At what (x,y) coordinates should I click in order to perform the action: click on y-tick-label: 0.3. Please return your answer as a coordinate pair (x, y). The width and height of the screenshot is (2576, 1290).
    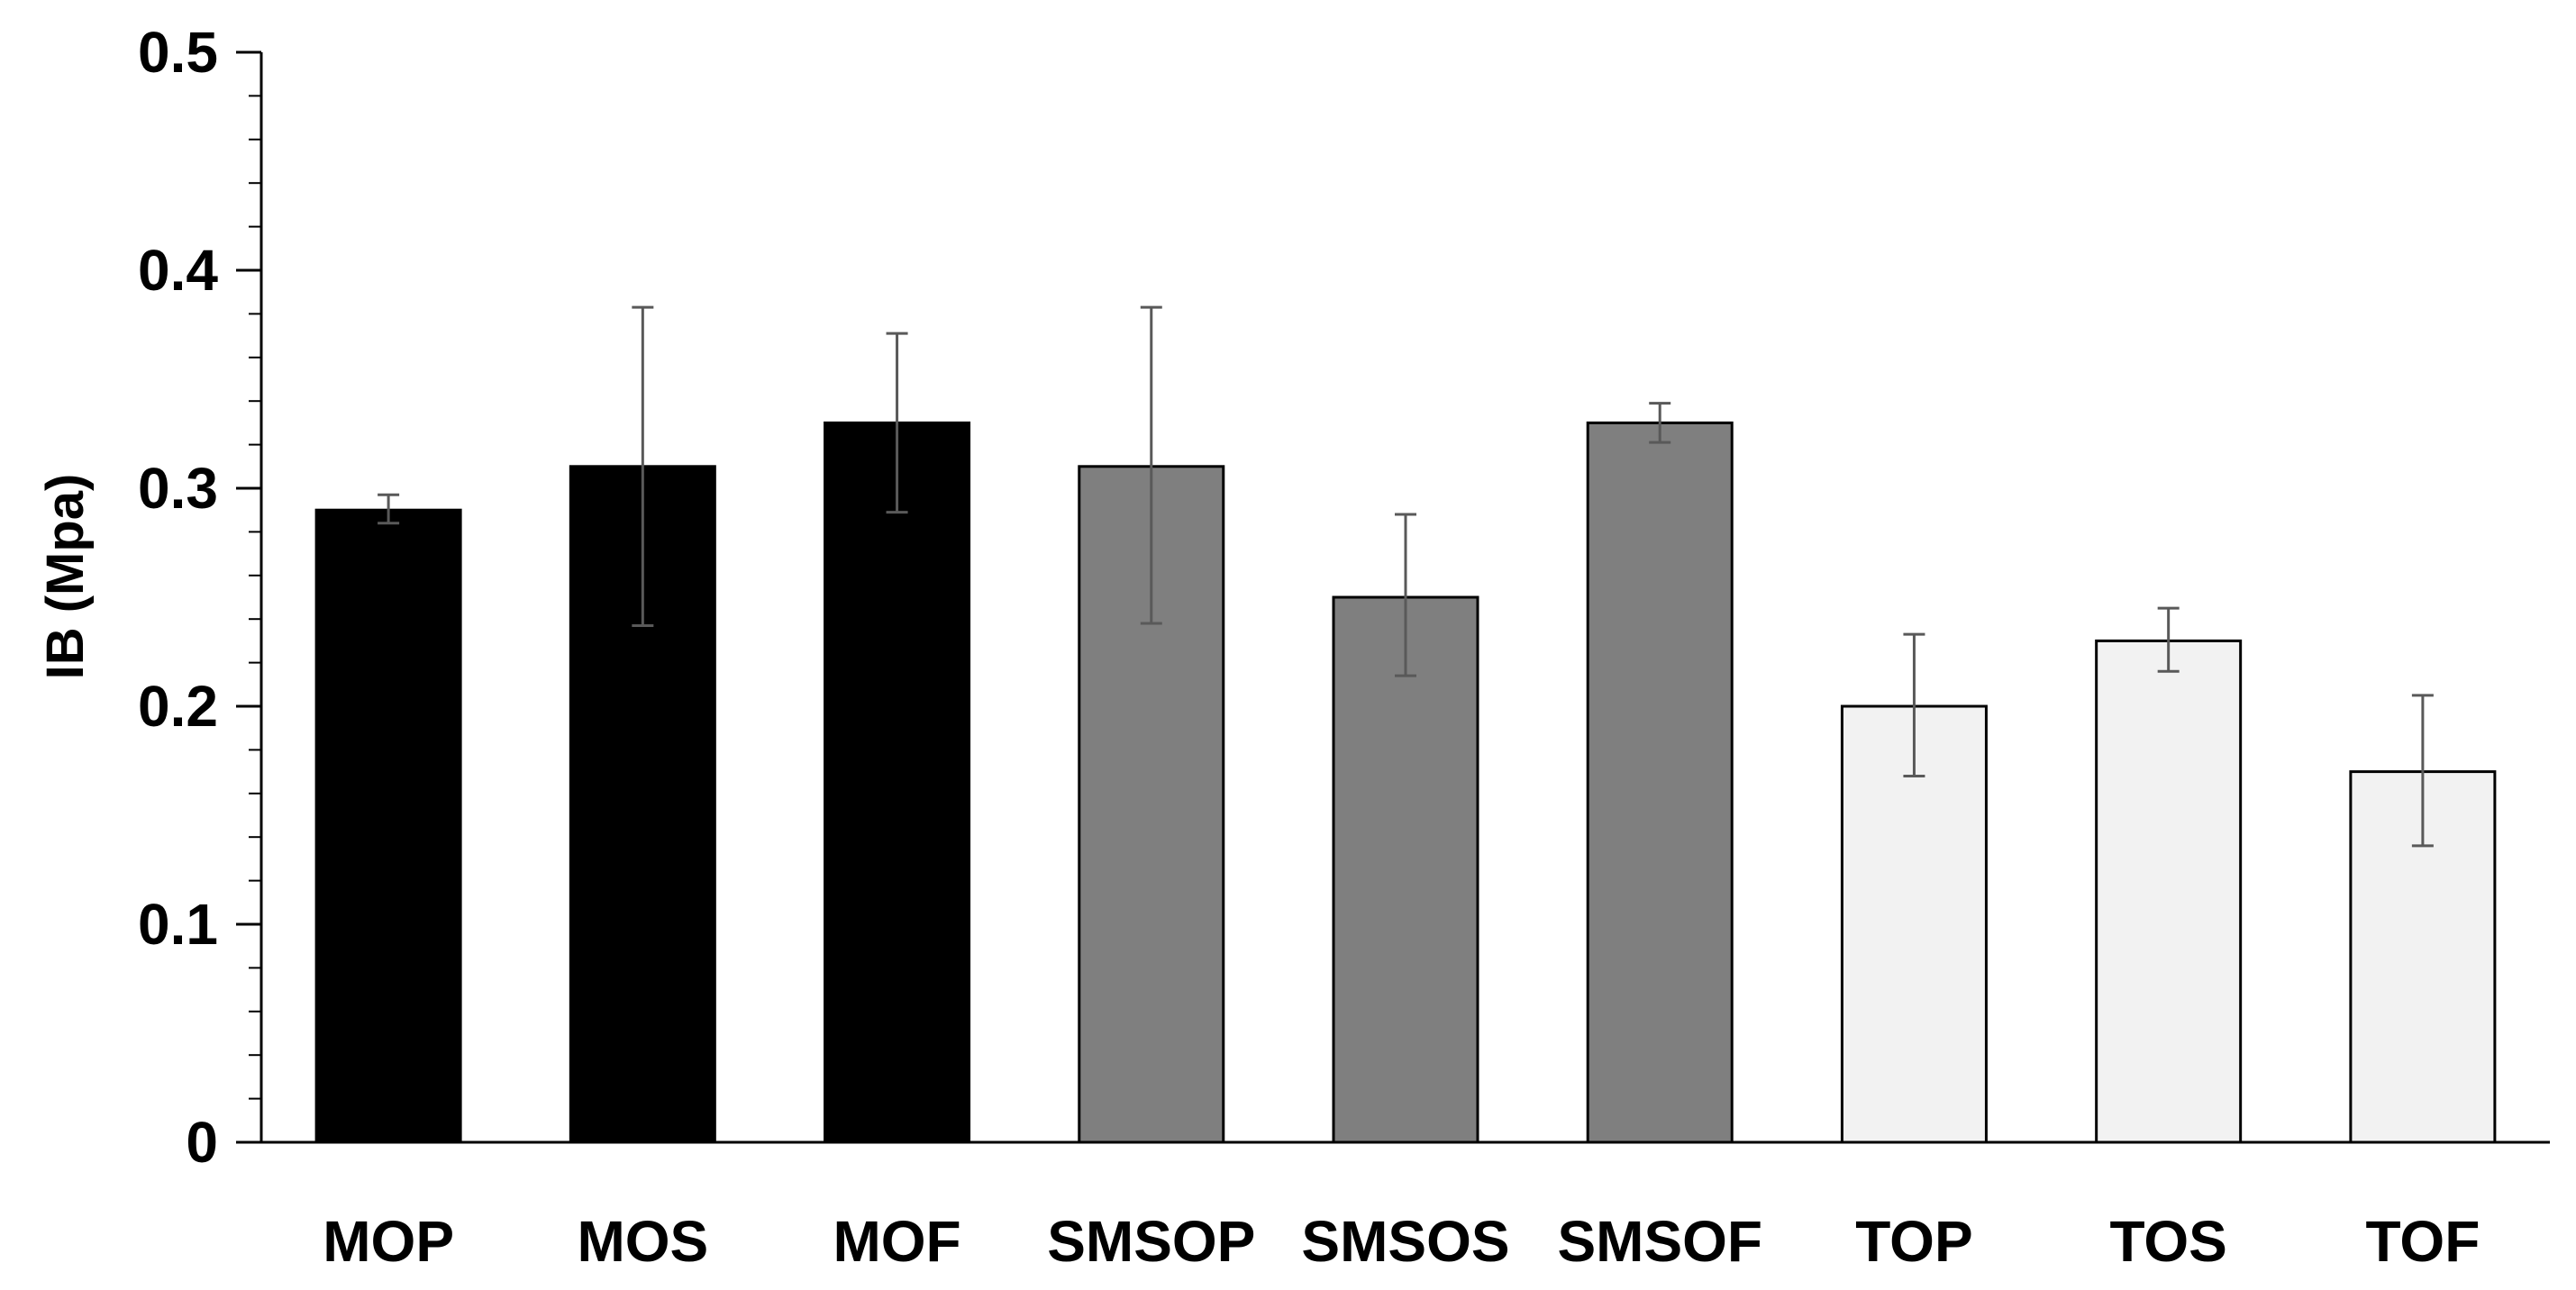
    Looking at the image, I should click on (178, 488).